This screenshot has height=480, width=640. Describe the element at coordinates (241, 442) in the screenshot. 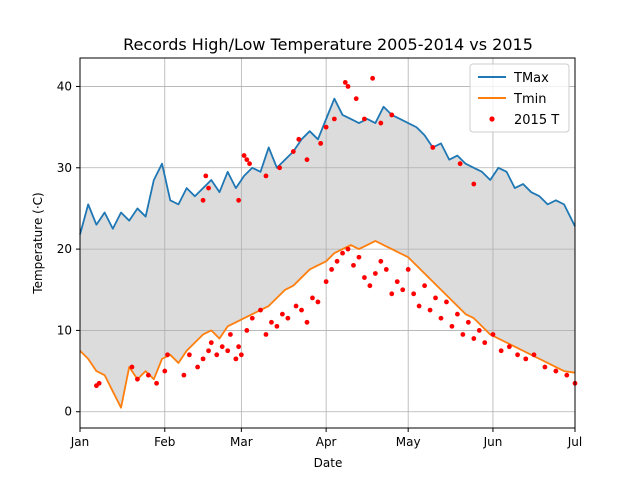

I see `x-tick-label-2: Mar` at that location.